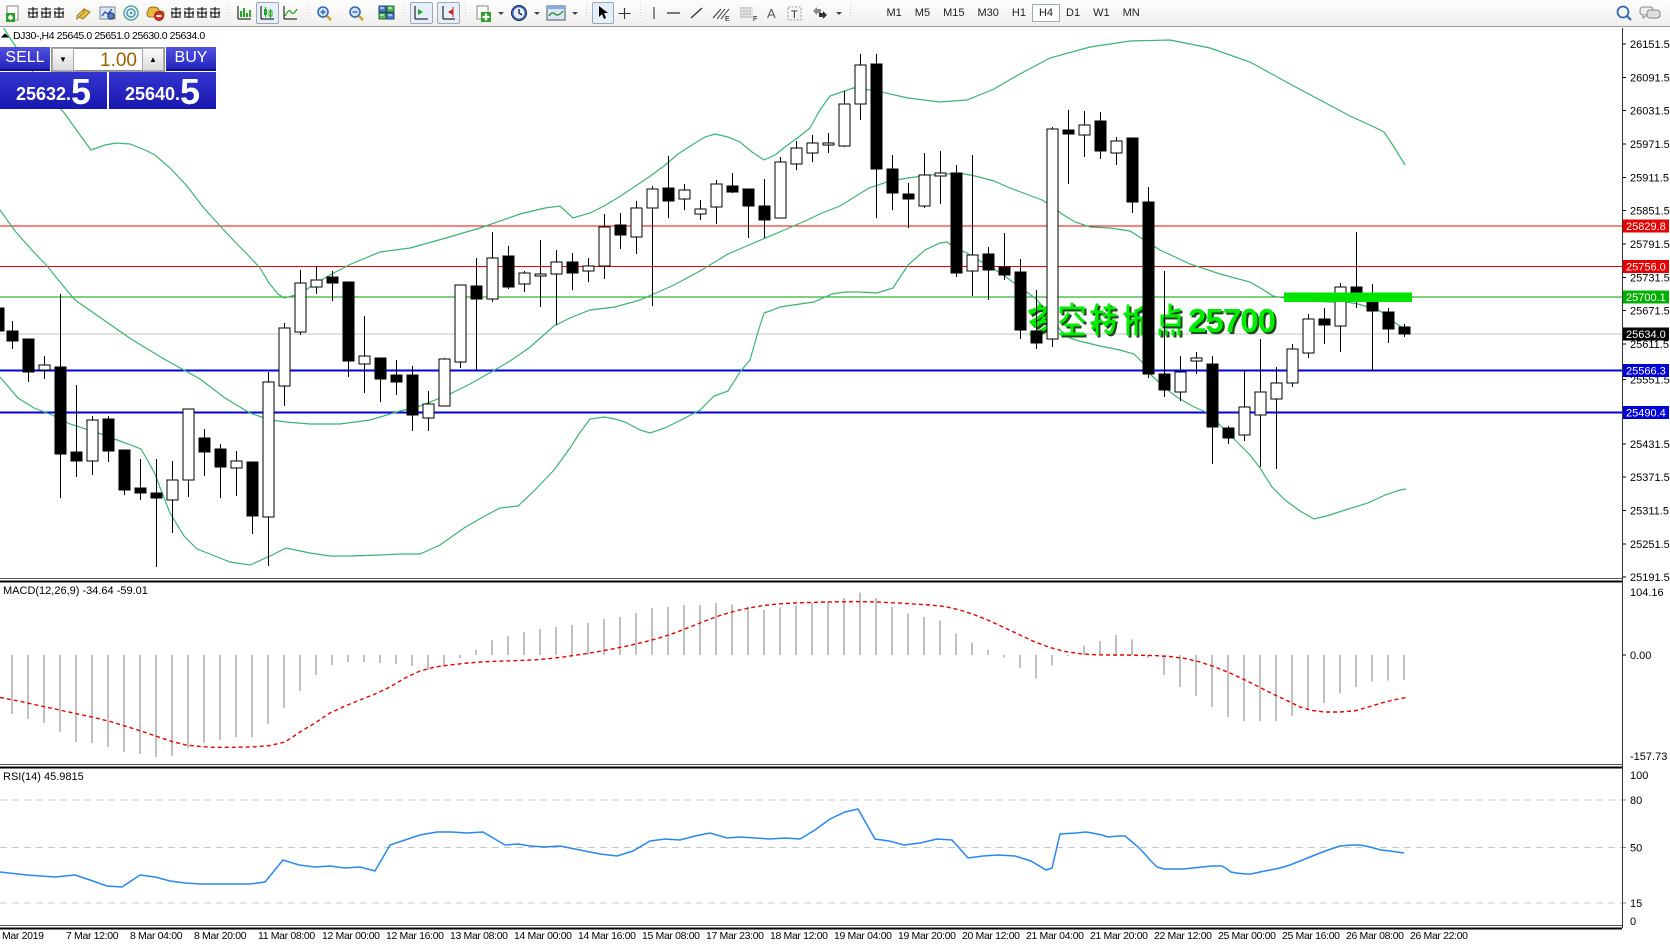 The height and width of the screenshot is (945, 1670). I want to click on svg-text: Mar 2019, so click(23, 936).